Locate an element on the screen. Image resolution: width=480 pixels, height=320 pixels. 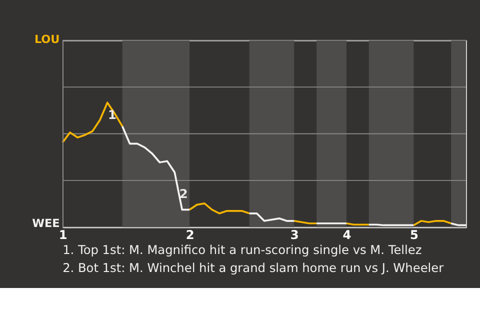
x-tick-label: 5 is located at coordinates (414, 235).